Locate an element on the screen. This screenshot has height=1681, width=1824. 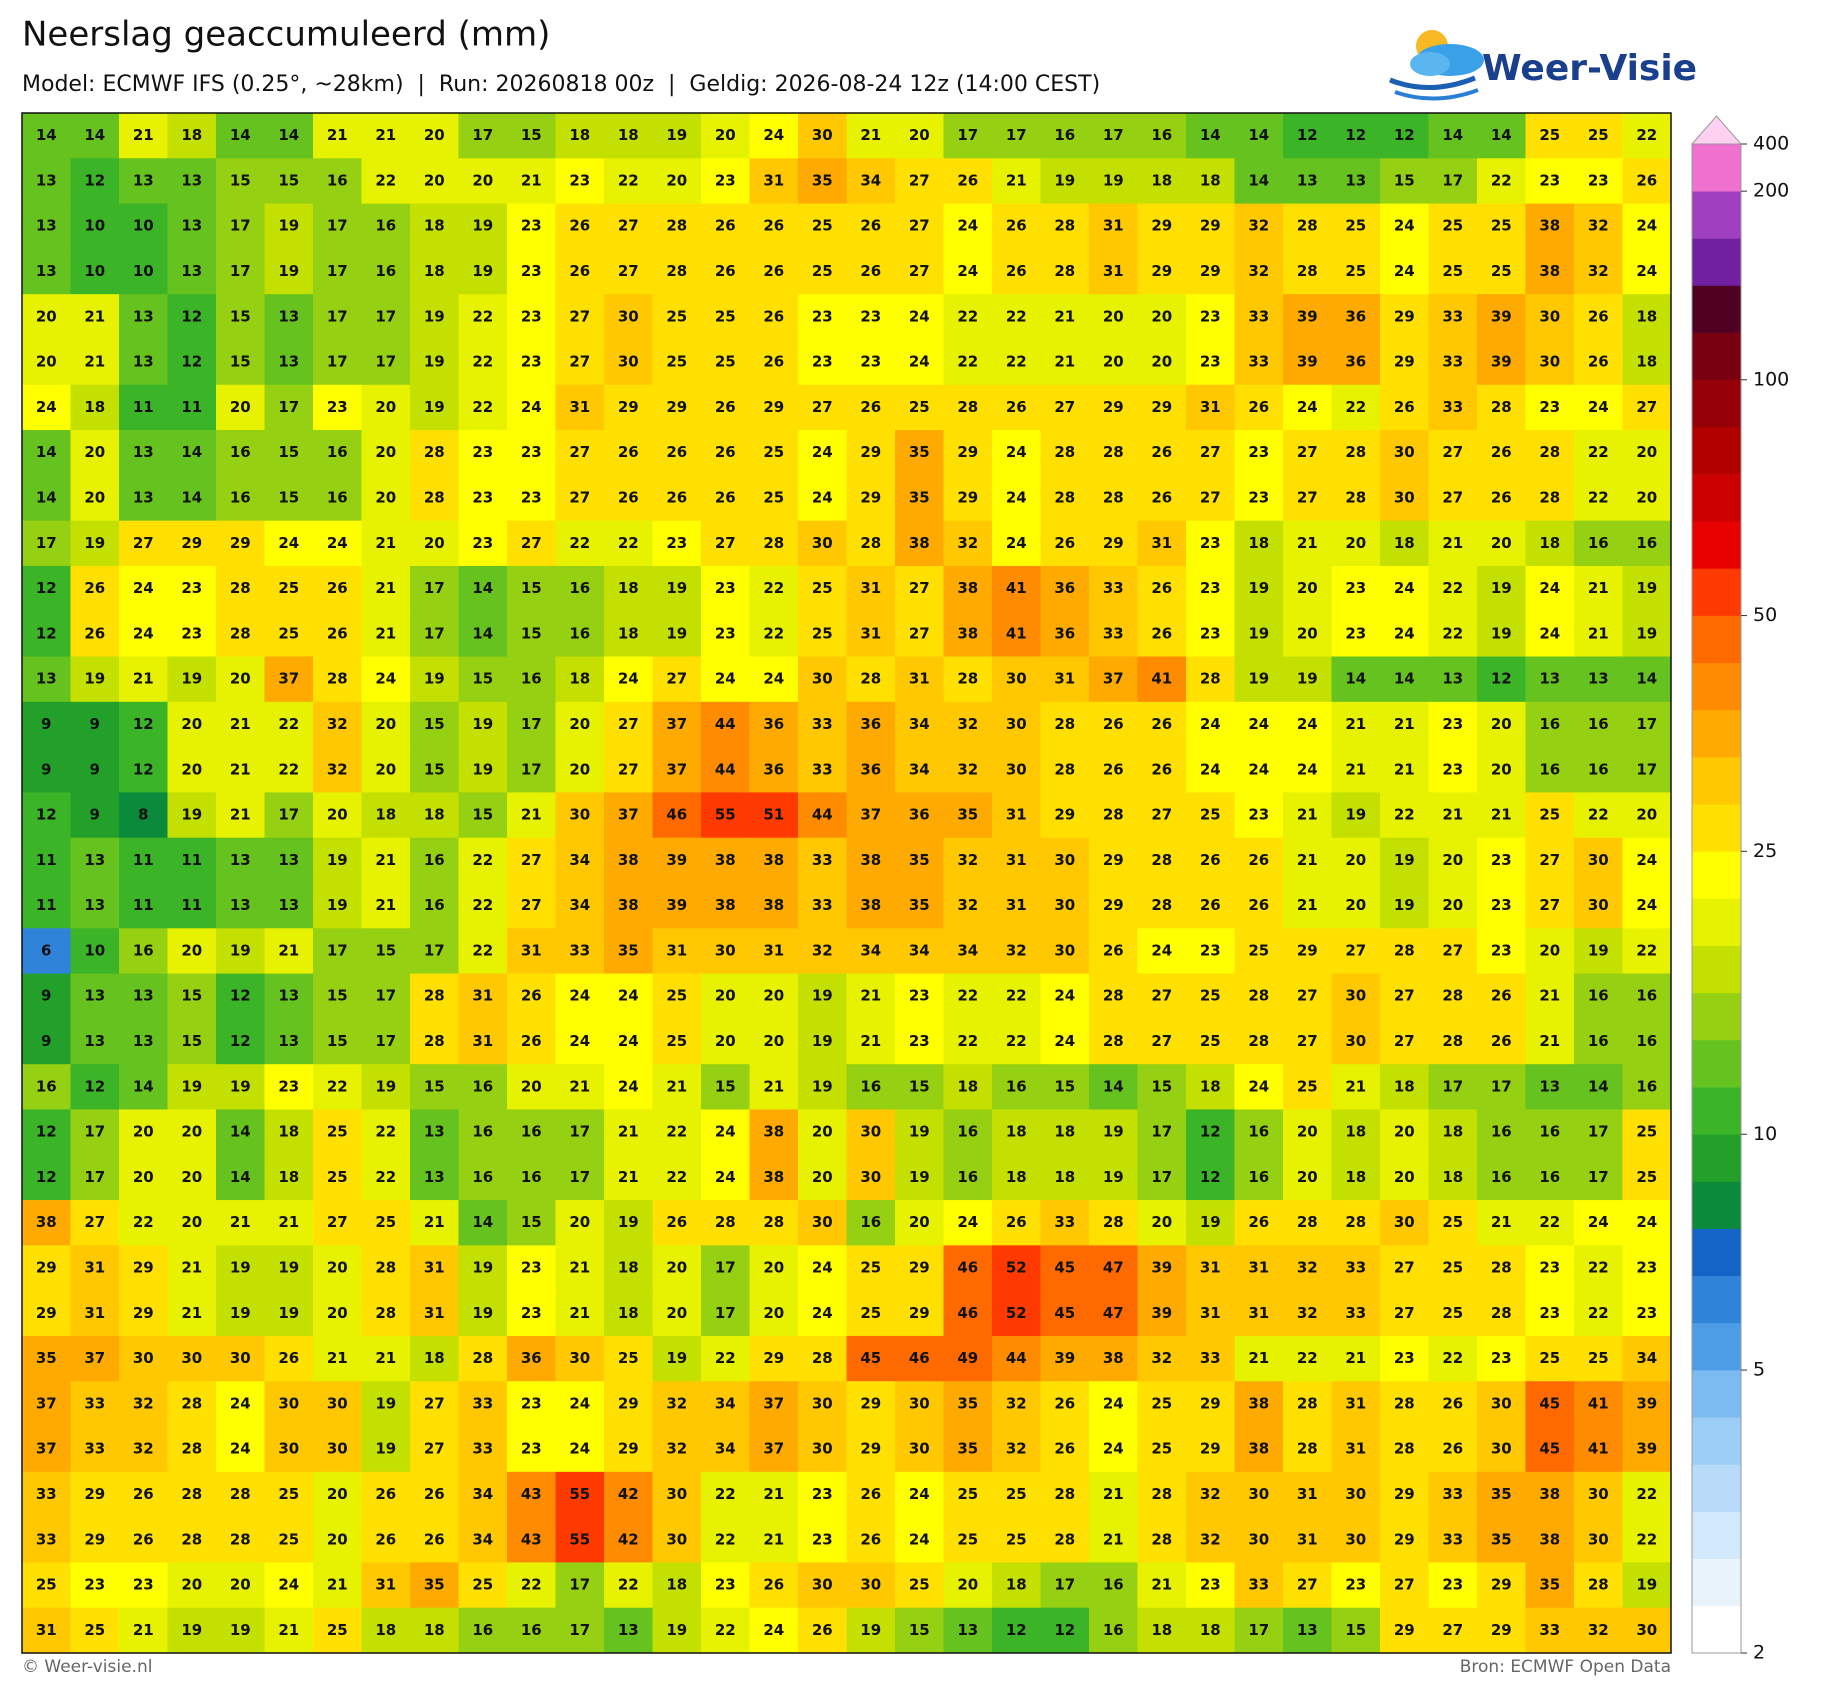
footer-right: Bron: ECMWF Open Data is located at coordinates (1565, 1667).